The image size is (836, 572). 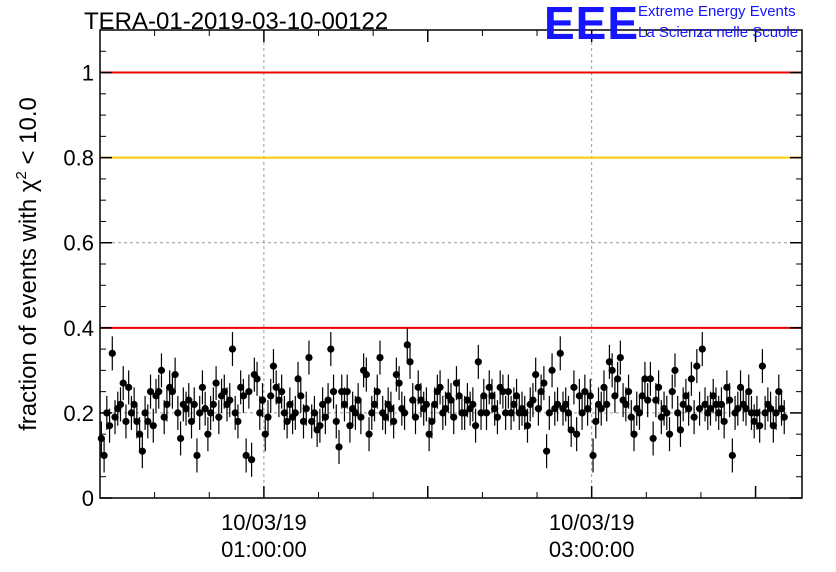 I want to click on logo-text-line2: La Scienza nelle Scuole, so click(x=718, y=32).